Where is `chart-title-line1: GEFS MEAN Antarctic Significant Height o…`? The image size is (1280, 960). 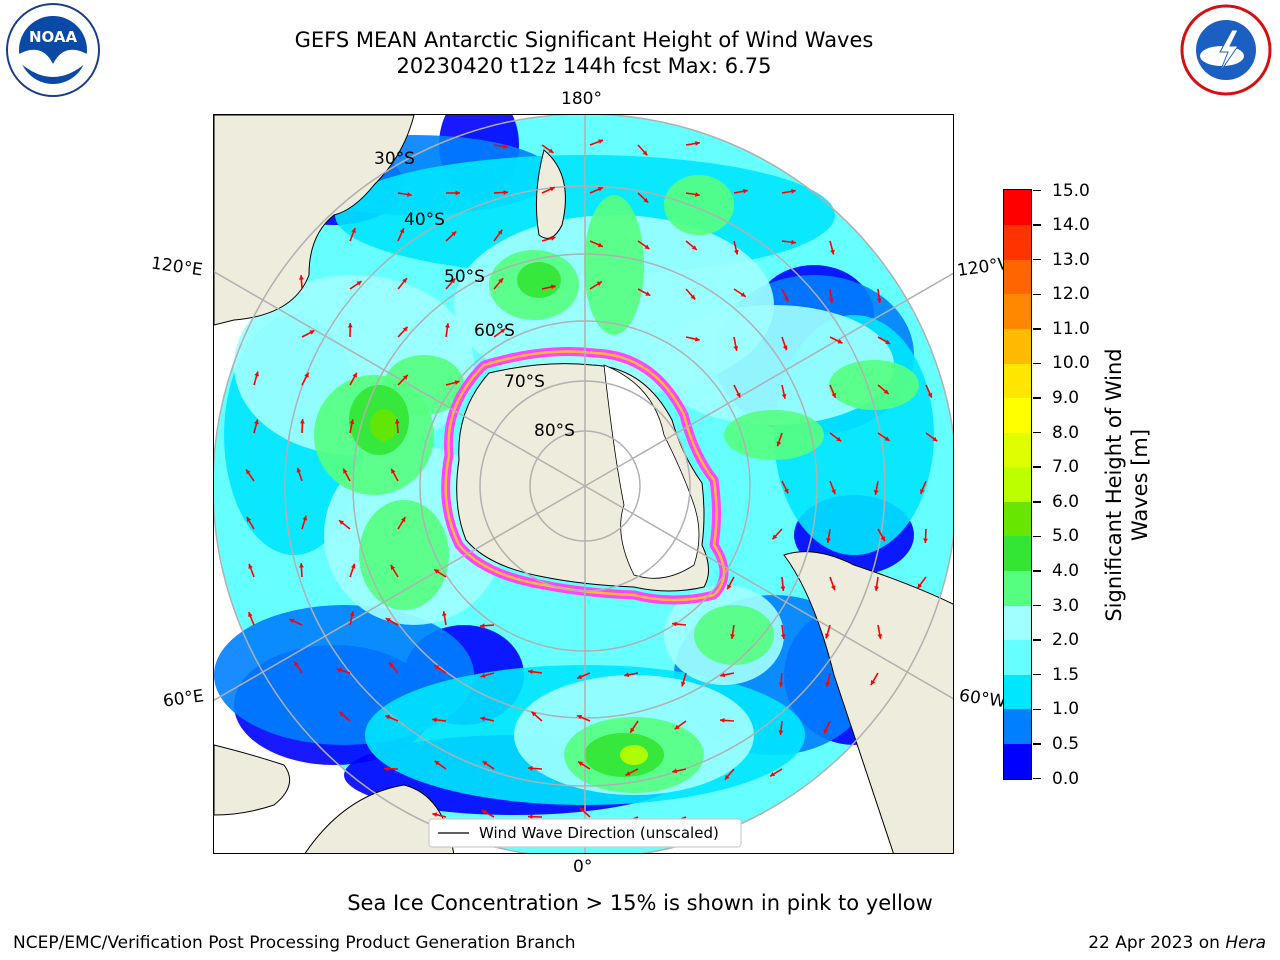
chart-title-line1: GEFS MEAN Antarctic Significant Height o… is located at coordinates (584, 40).